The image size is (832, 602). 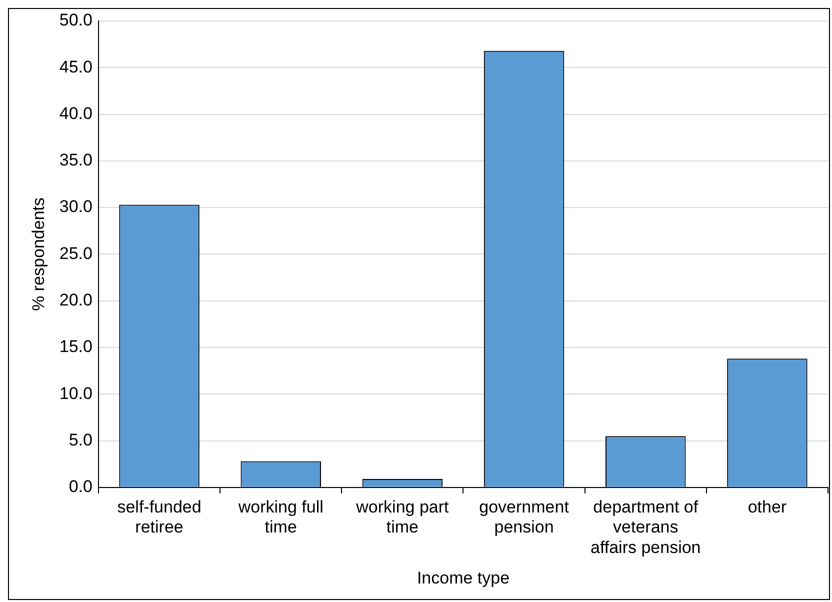 What do you see at coordinates (159, 517) in the screenshot?
I see `x-tick-label: self-funded retiree` at bounding box center [159, 517].